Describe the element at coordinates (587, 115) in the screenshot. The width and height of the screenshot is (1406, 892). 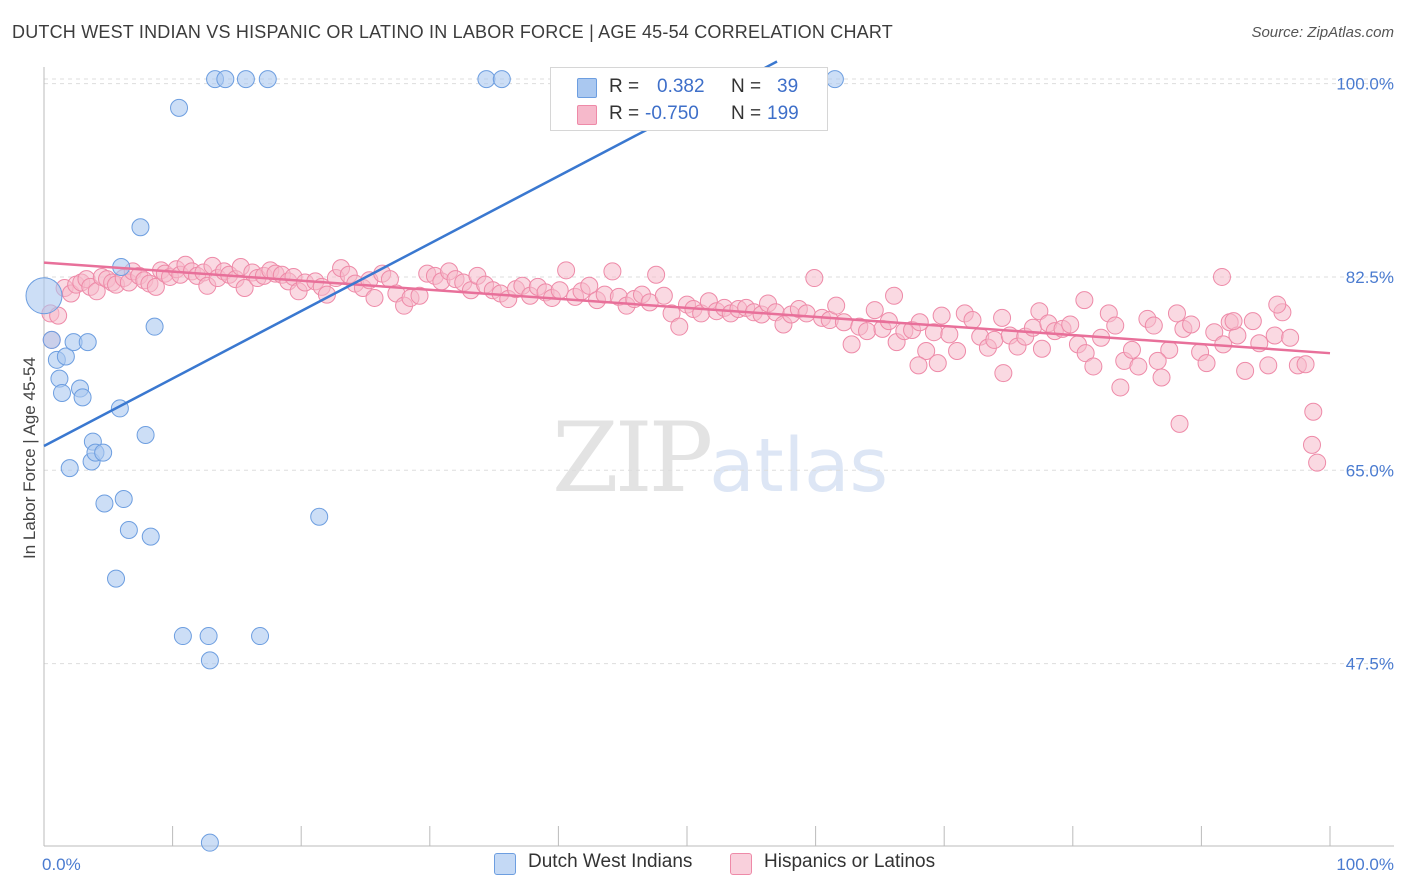
I see `pink-swatch` at that location.